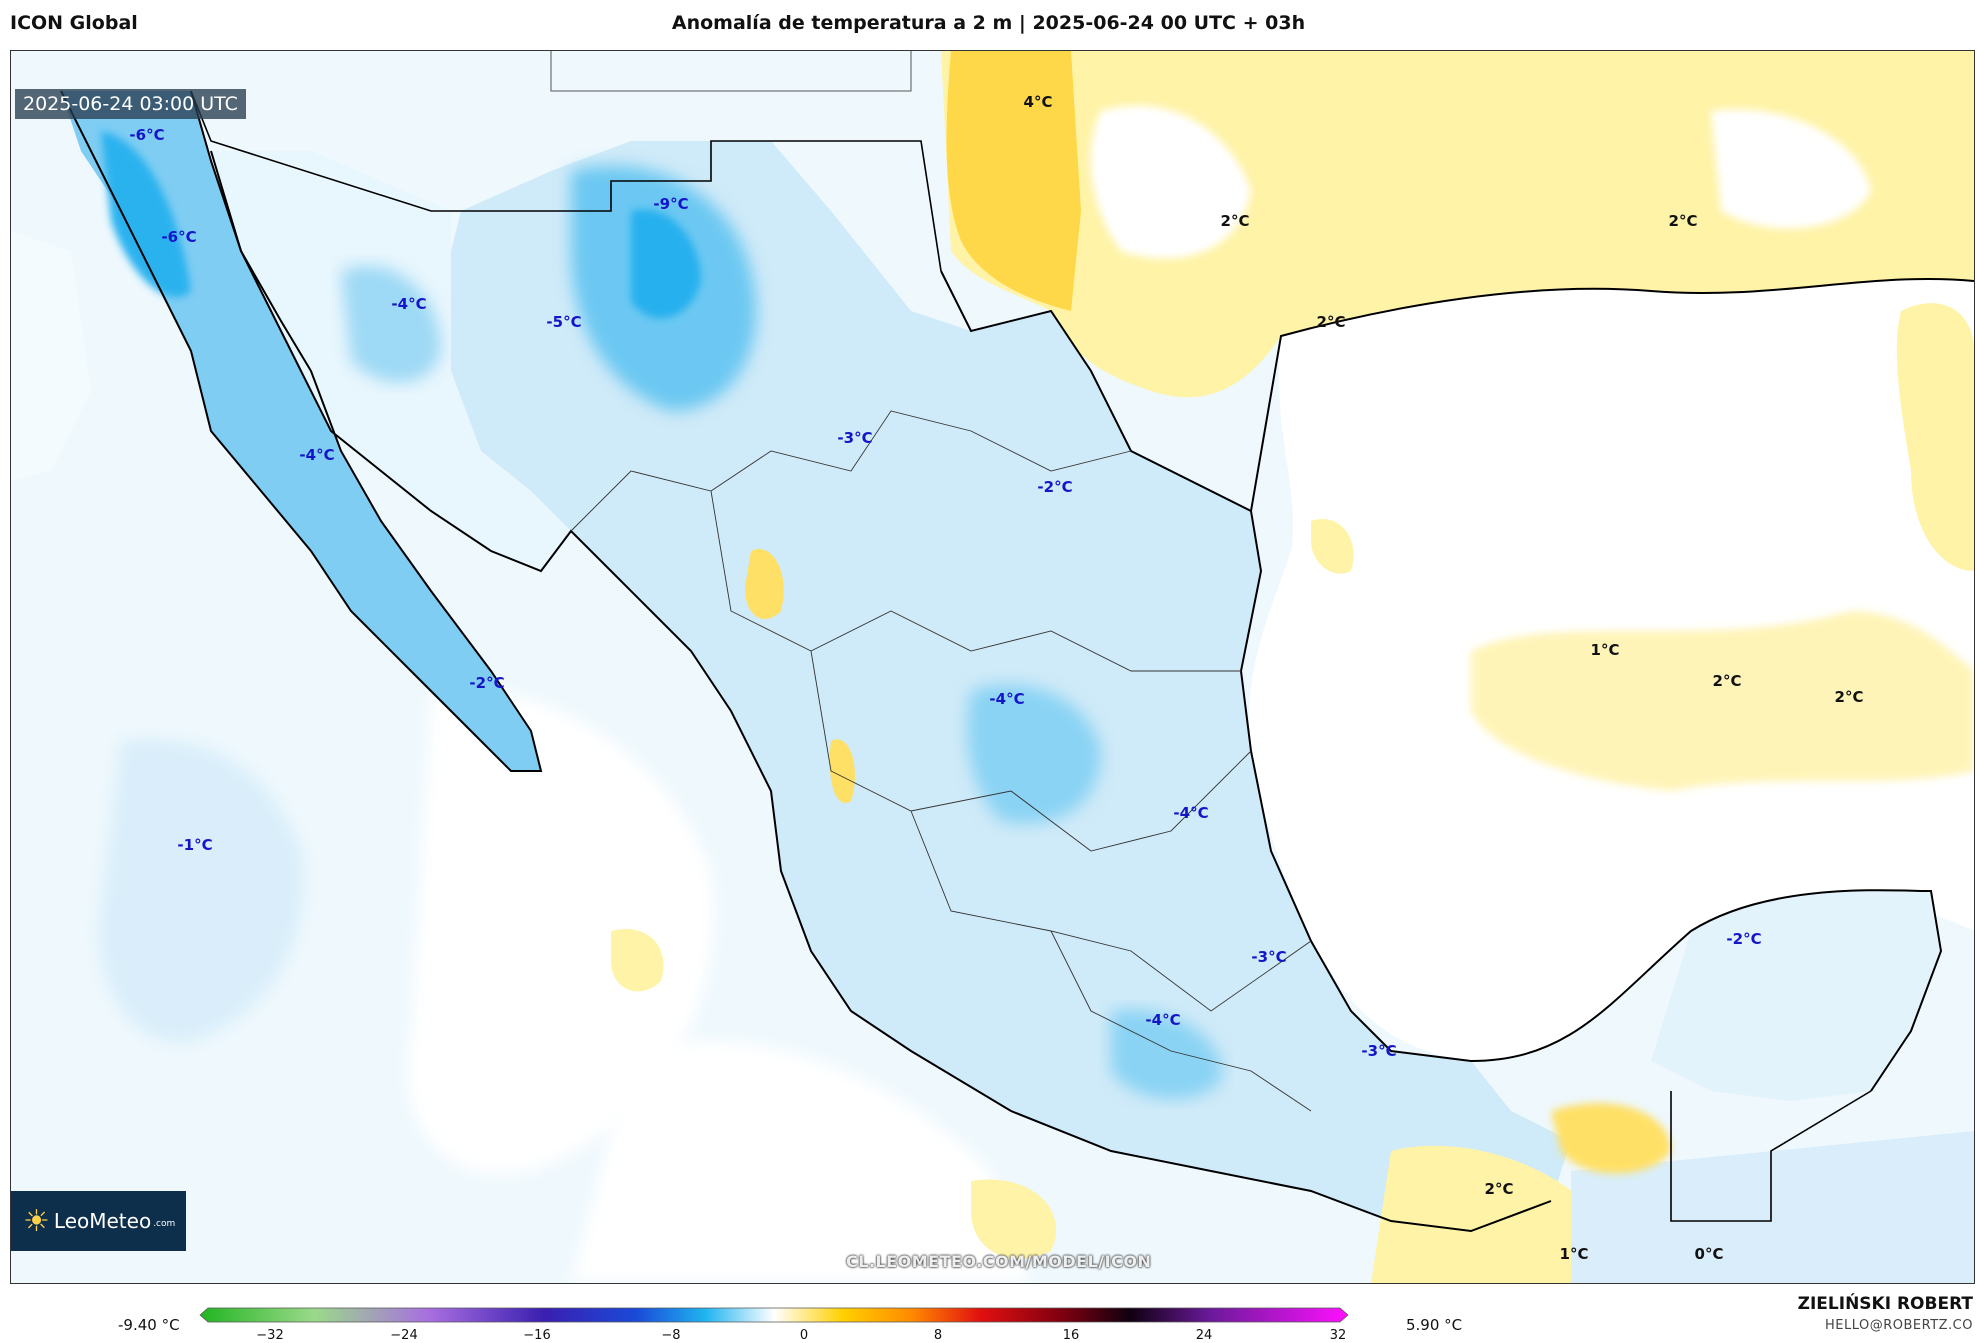 This screenshot has height=1343, width=1977. I want to click on guatemala-warm-spot, so click(1611, 1138).